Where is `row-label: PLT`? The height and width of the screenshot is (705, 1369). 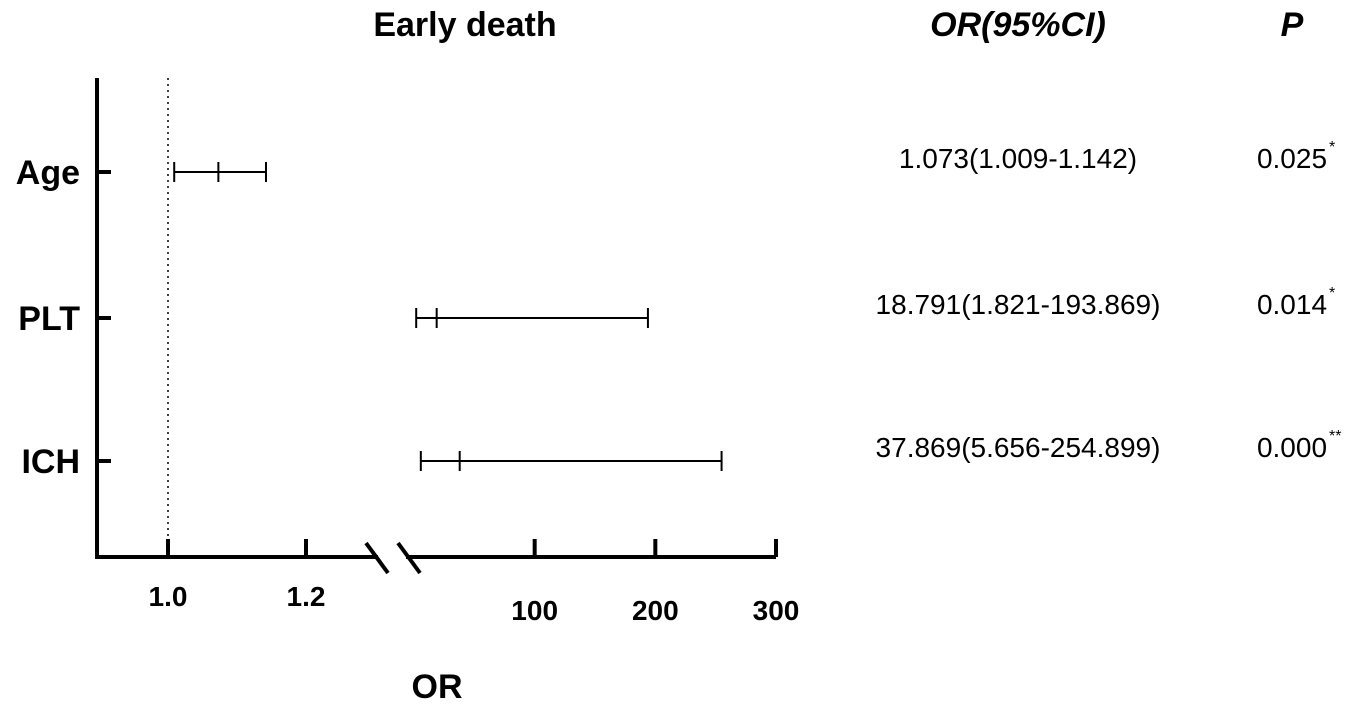
row-label: PLT is located at coordinates (49, 319).